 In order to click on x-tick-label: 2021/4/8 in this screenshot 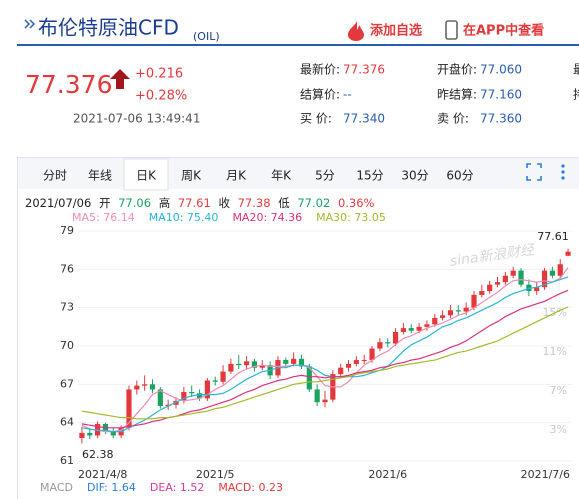, I will do `click(102, 474)`.